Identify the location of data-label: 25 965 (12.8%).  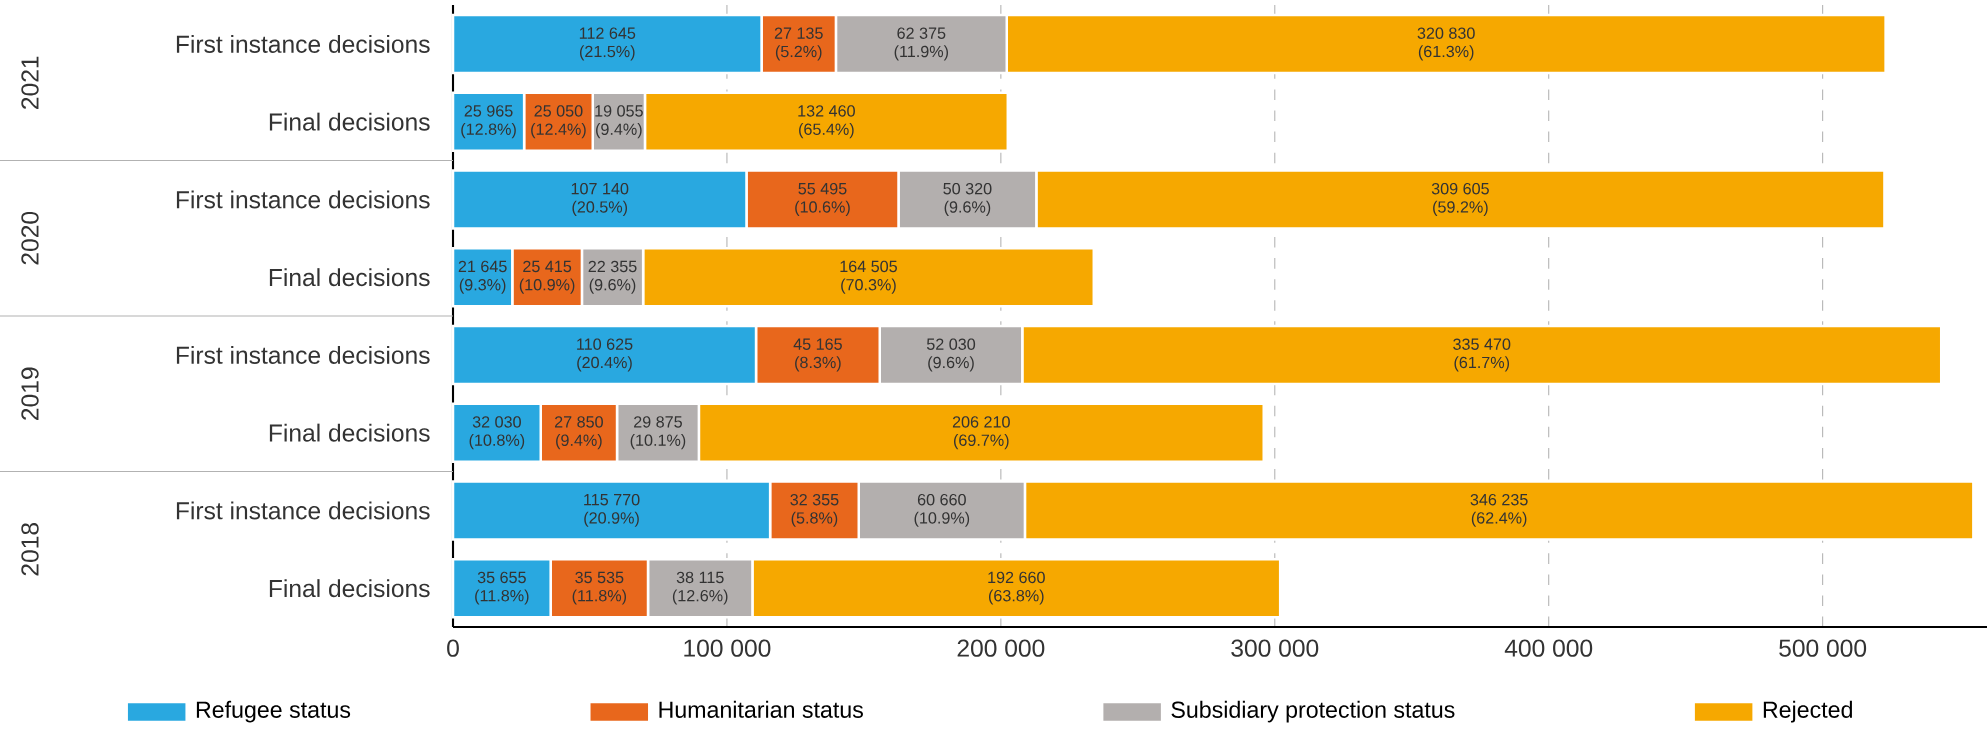
(488, 122).